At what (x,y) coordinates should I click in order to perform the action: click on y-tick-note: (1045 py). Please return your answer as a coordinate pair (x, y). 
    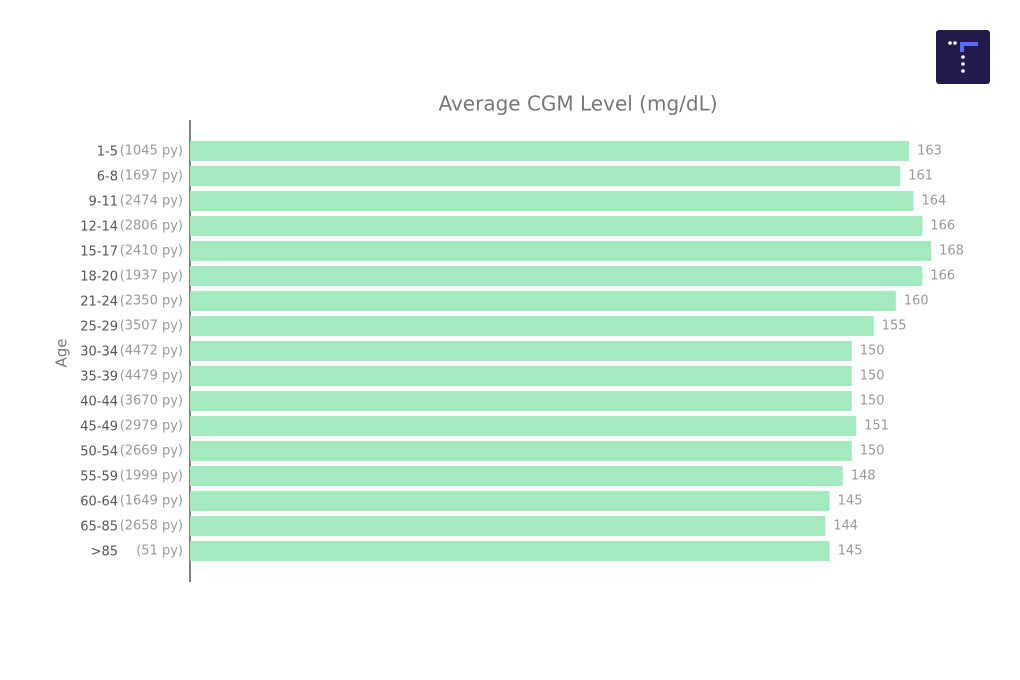
    Looking at the image, I should click on (151, 151).